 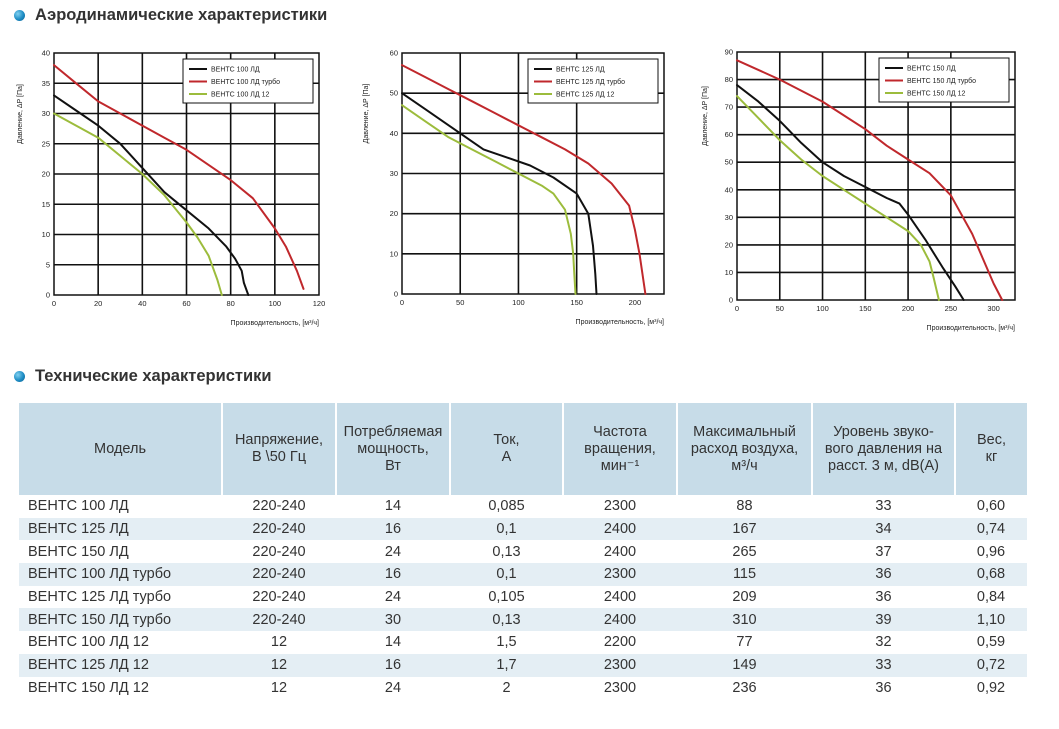 What do you see at coordinates (991, 506) in the screenshot?
I see `table-cell: 0,60` at bounding box center [991, 506].